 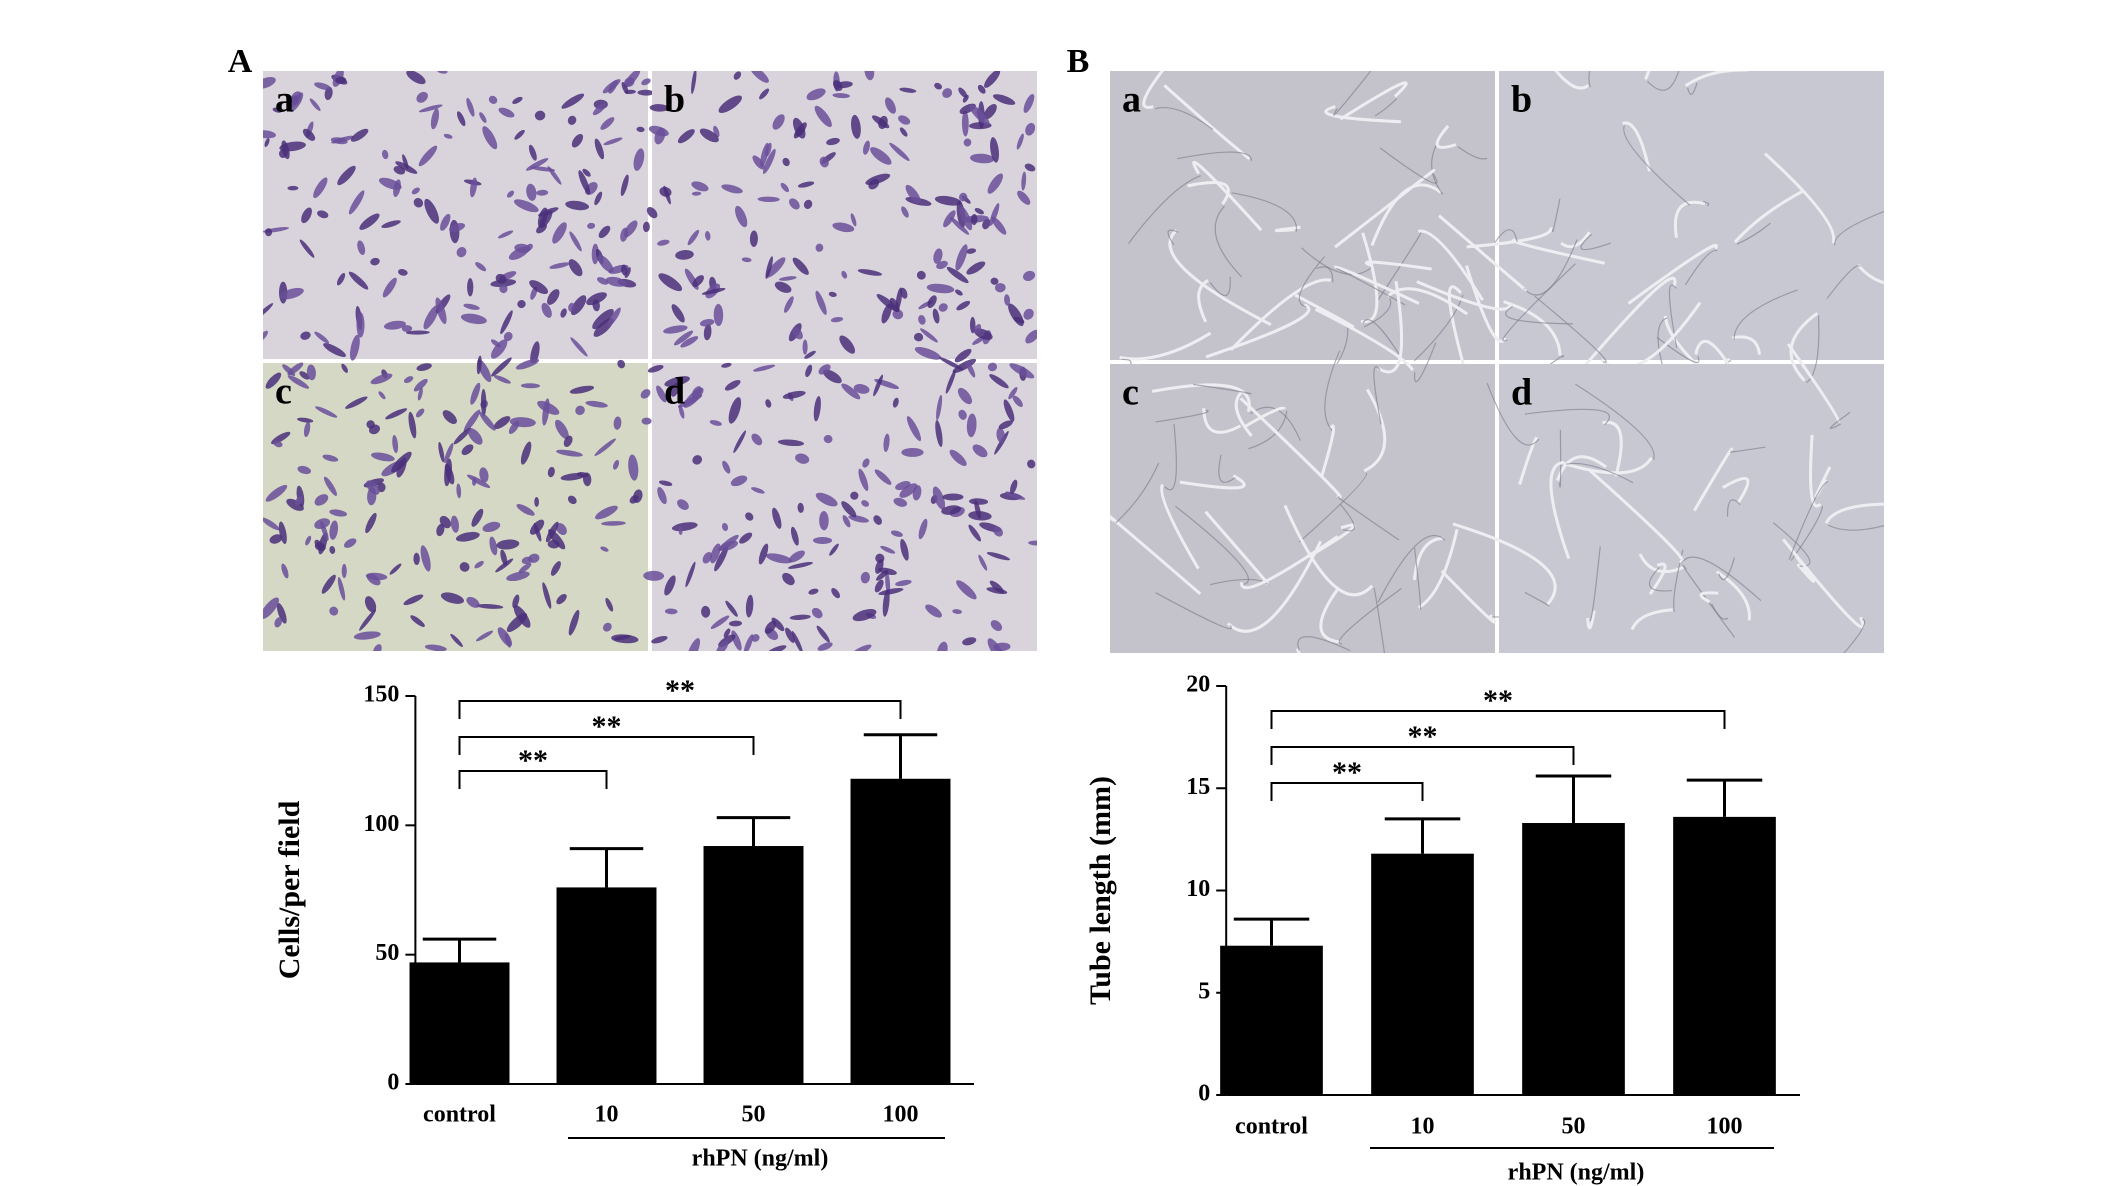 I want to click on x-tick-label: 50, so click(x=1574, y=1127).